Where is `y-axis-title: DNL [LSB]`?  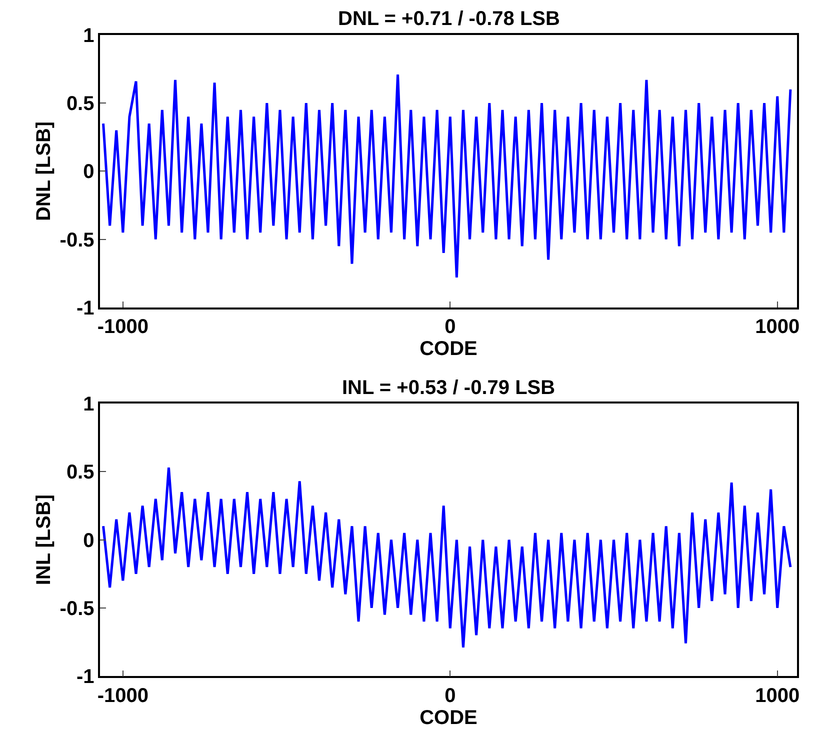
y-axis-title: DNL [LSB] is located at coordinates (43, 171).